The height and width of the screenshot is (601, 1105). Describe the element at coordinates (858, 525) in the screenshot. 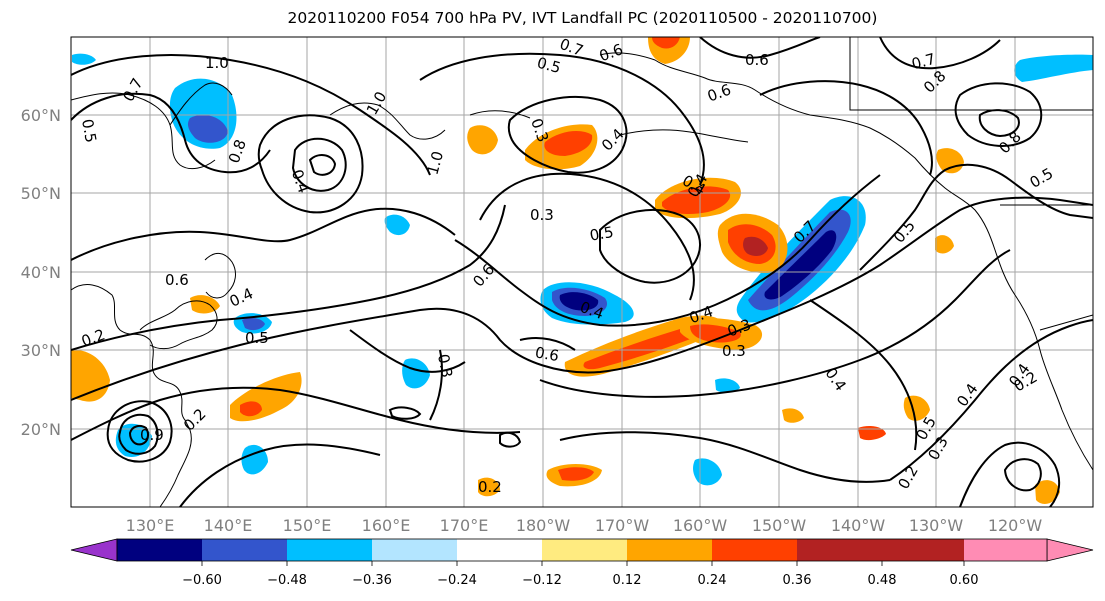

I see `lon-label: 140°W` at that location.